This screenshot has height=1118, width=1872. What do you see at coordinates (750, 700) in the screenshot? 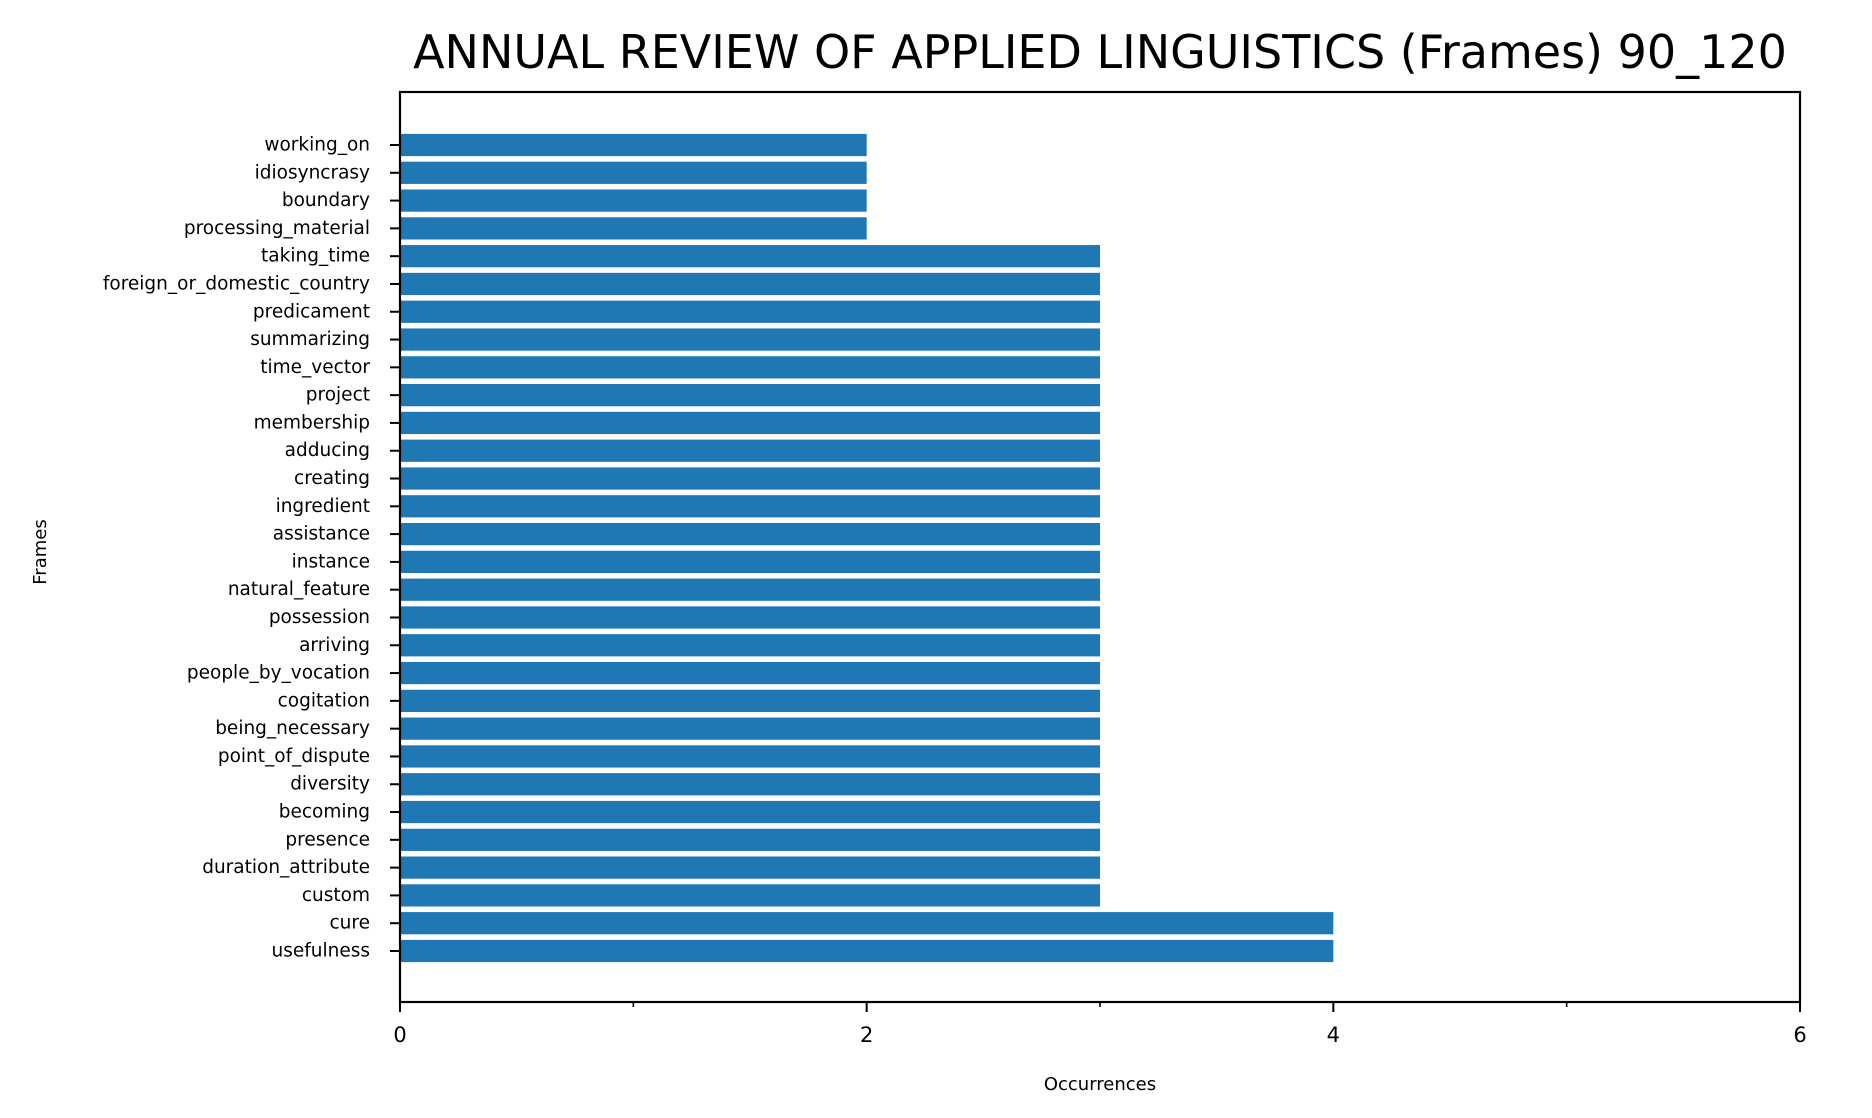
I see `bar-cogitation` at bounding box center [750, 700].